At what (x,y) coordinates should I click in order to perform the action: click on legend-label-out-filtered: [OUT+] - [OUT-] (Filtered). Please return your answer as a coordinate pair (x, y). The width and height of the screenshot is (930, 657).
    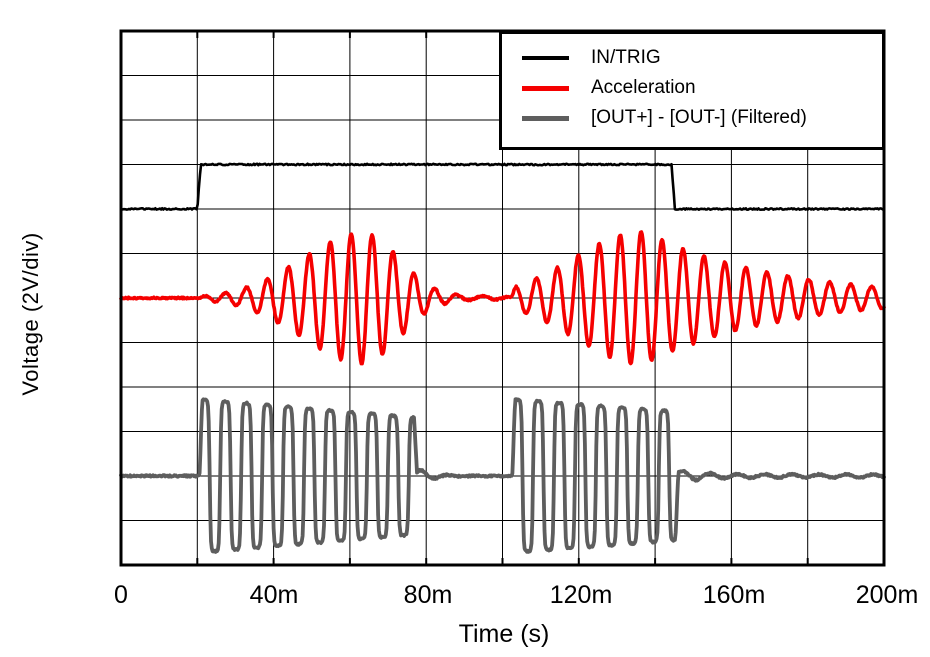
    Looking at the image, I should click on (699, 117).